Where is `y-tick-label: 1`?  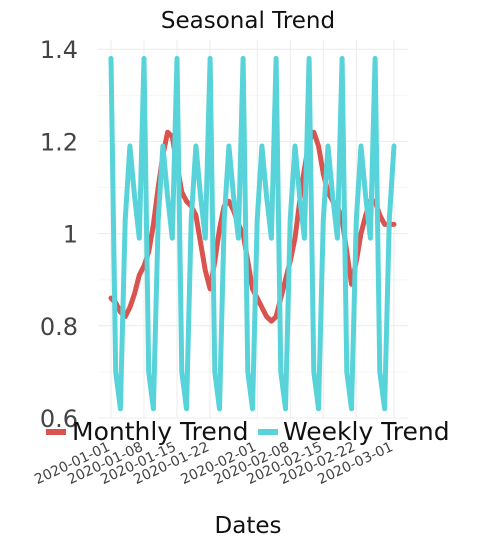
y-tick-label: 1 is located at coordinates (70, 235).